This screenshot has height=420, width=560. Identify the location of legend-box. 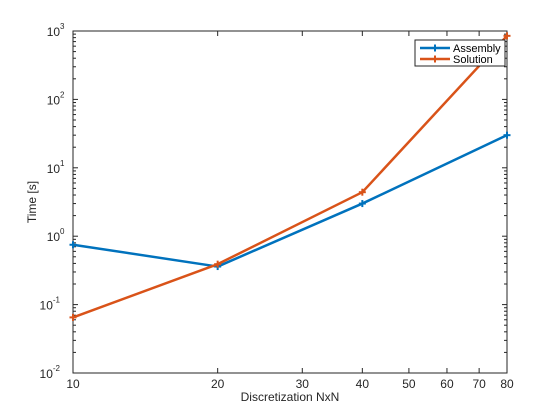
(460, 53).